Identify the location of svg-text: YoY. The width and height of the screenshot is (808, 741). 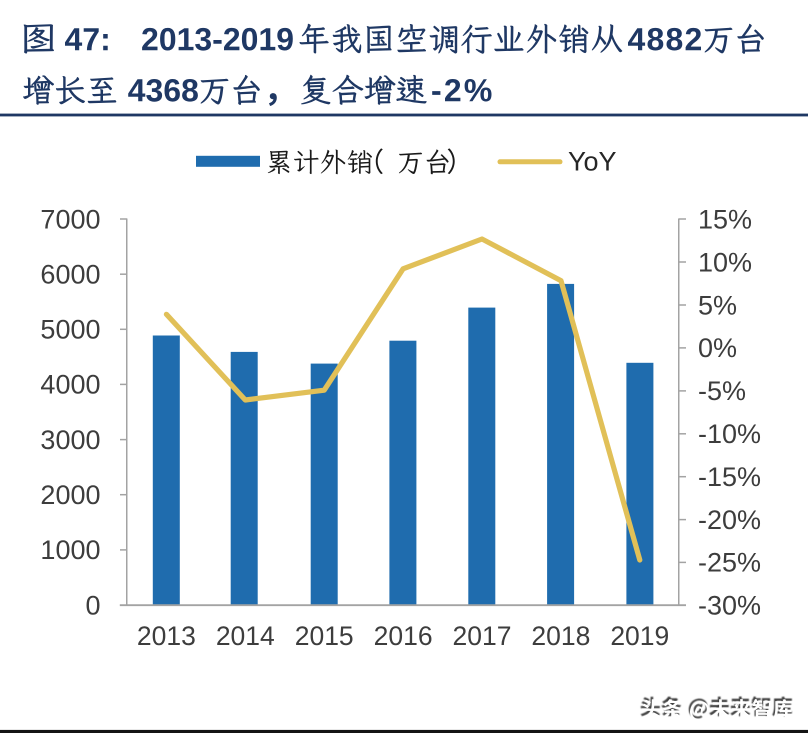
(592, 161).